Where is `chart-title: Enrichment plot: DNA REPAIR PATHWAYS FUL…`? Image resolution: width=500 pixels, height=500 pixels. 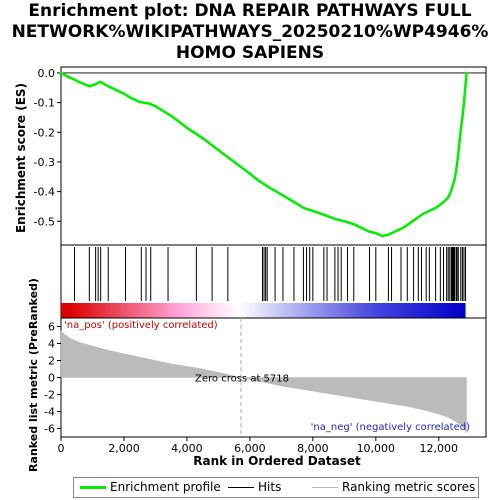 chart-title: Enrichment plot: DNA REPAIR PATHWAYS FUL… is located at coordinates (250, 32).